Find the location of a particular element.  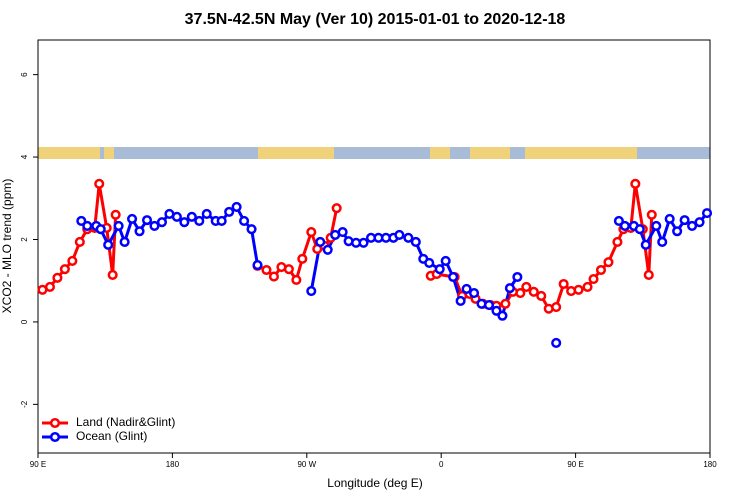

x-tick-label: 90 W is located at coordinates (306, 464).